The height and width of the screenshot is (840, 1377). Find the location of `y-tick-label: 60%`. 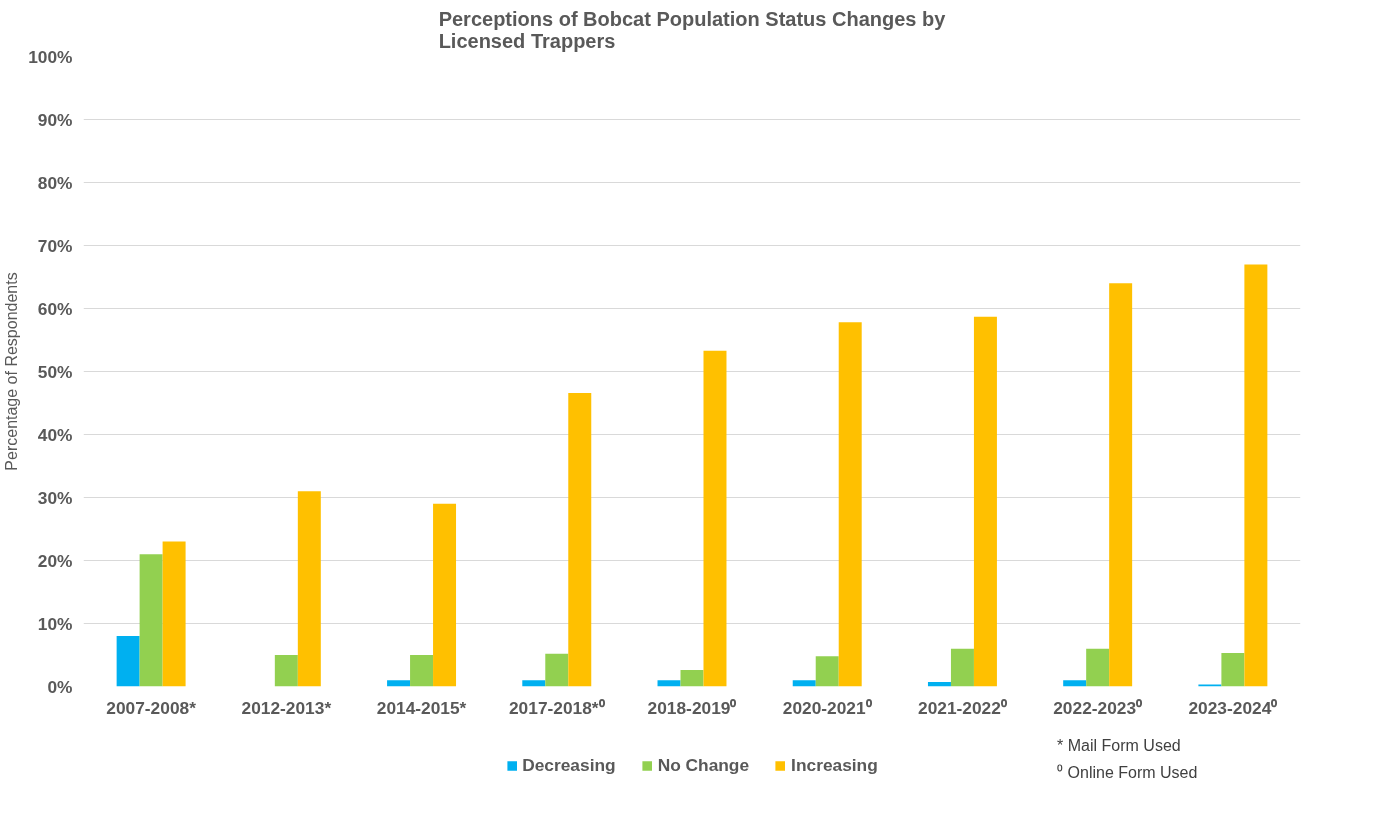

y-tick-label: 60% is located at coordinates (55, 308).